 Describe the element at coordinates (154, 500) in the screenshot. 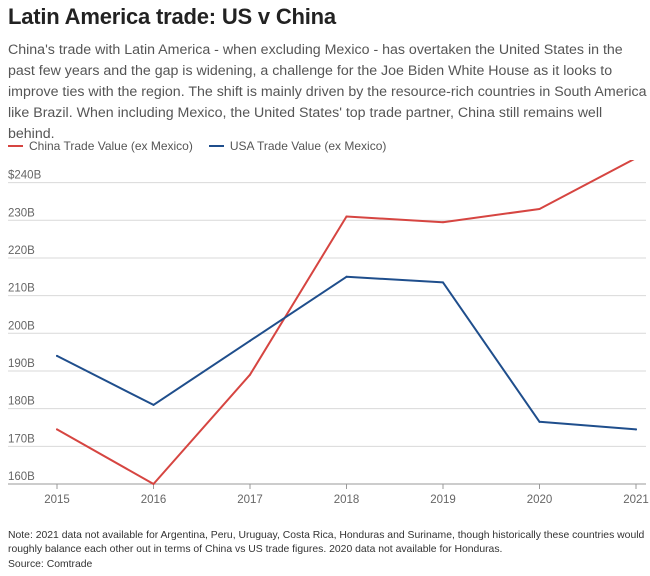

I see `x-tick-label: 2016` at that location.